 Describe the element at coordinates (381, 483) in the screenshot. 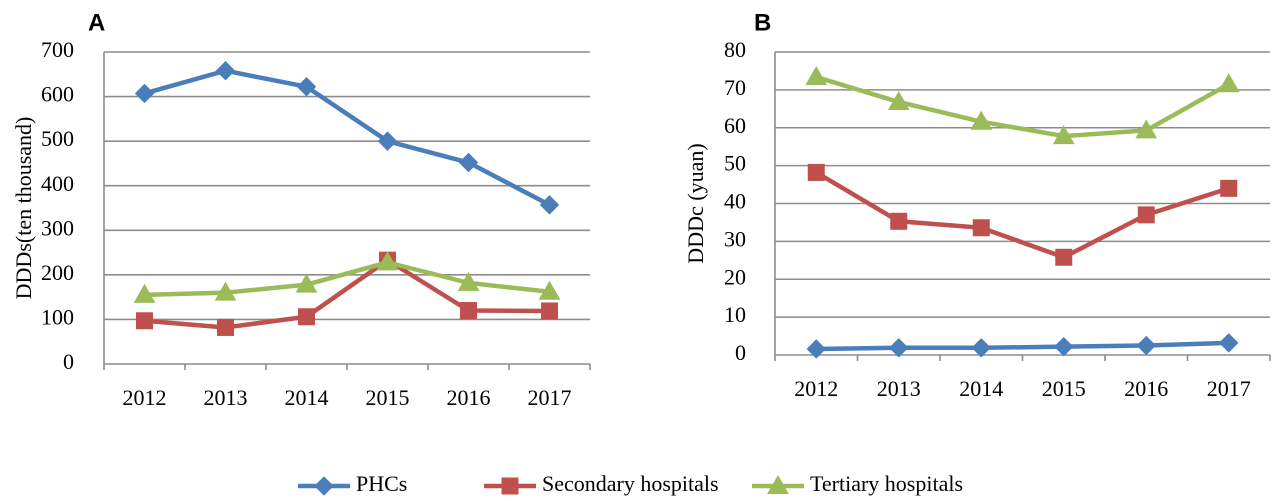

I see `legend-label-phcs: PHCs` at that location.